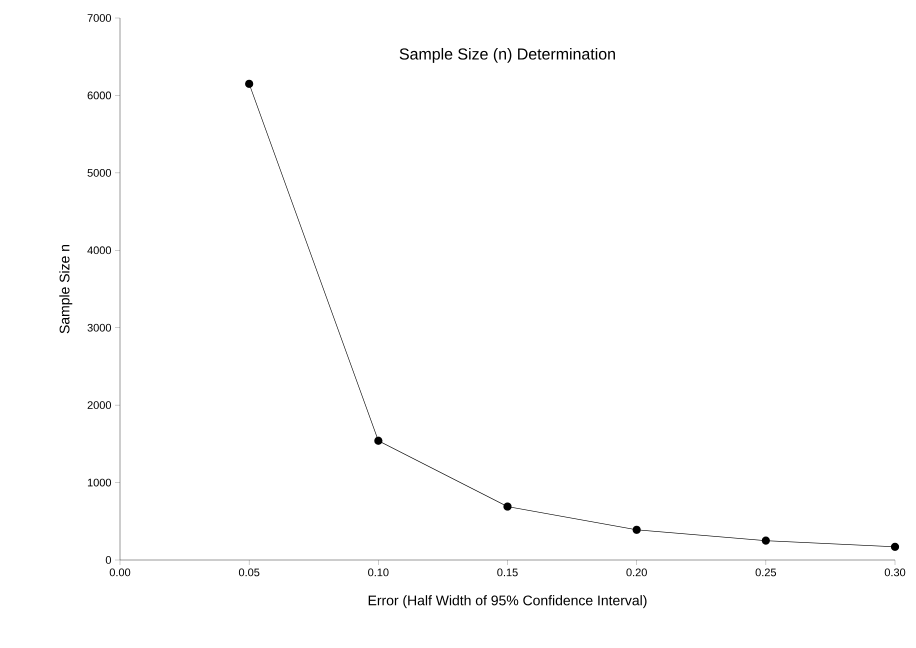 The image size is (916, 648). I want to click on x-tick-label: 0.30, so click(895, 572).